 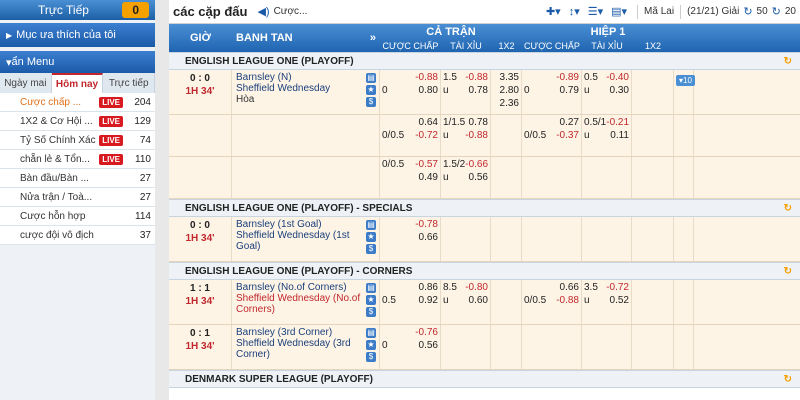 What do you see at coordinates (77, 197) in the screenshot?
I see `sidebar-item: Nửa trận / Toà... 27` at bounding box center [77, 197].